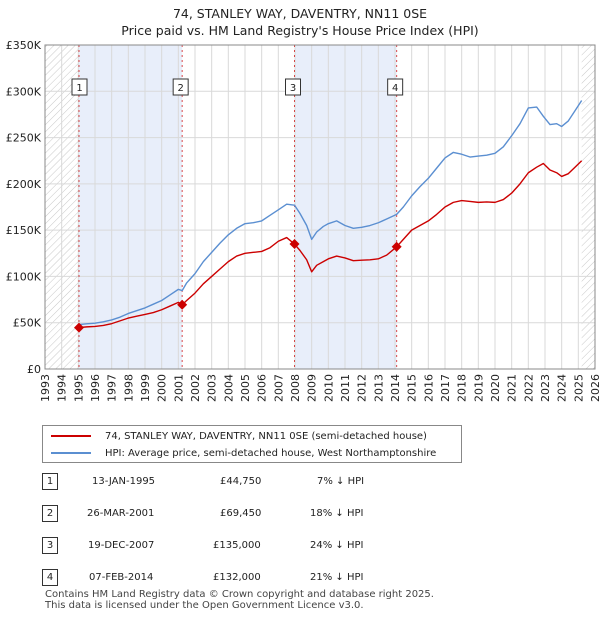 This screenshot has height=620, width=600. What do you see at coordinates (24, 230) in the screenshot?
I see `y-tick-label: £150K` at bounding box center [24, 230].